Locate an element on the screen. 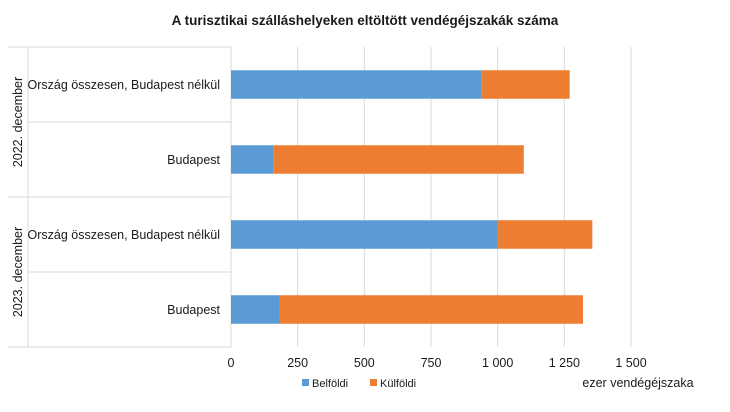  x-tick-label: 500 is located at coordinates (364, 363).